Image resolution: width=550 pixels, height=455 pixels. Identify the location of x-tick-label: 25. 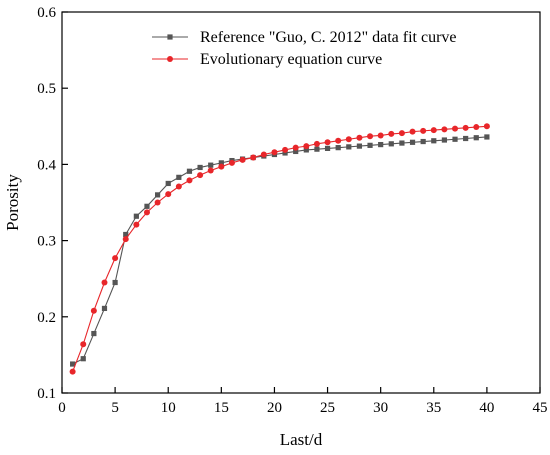
(327, 408).